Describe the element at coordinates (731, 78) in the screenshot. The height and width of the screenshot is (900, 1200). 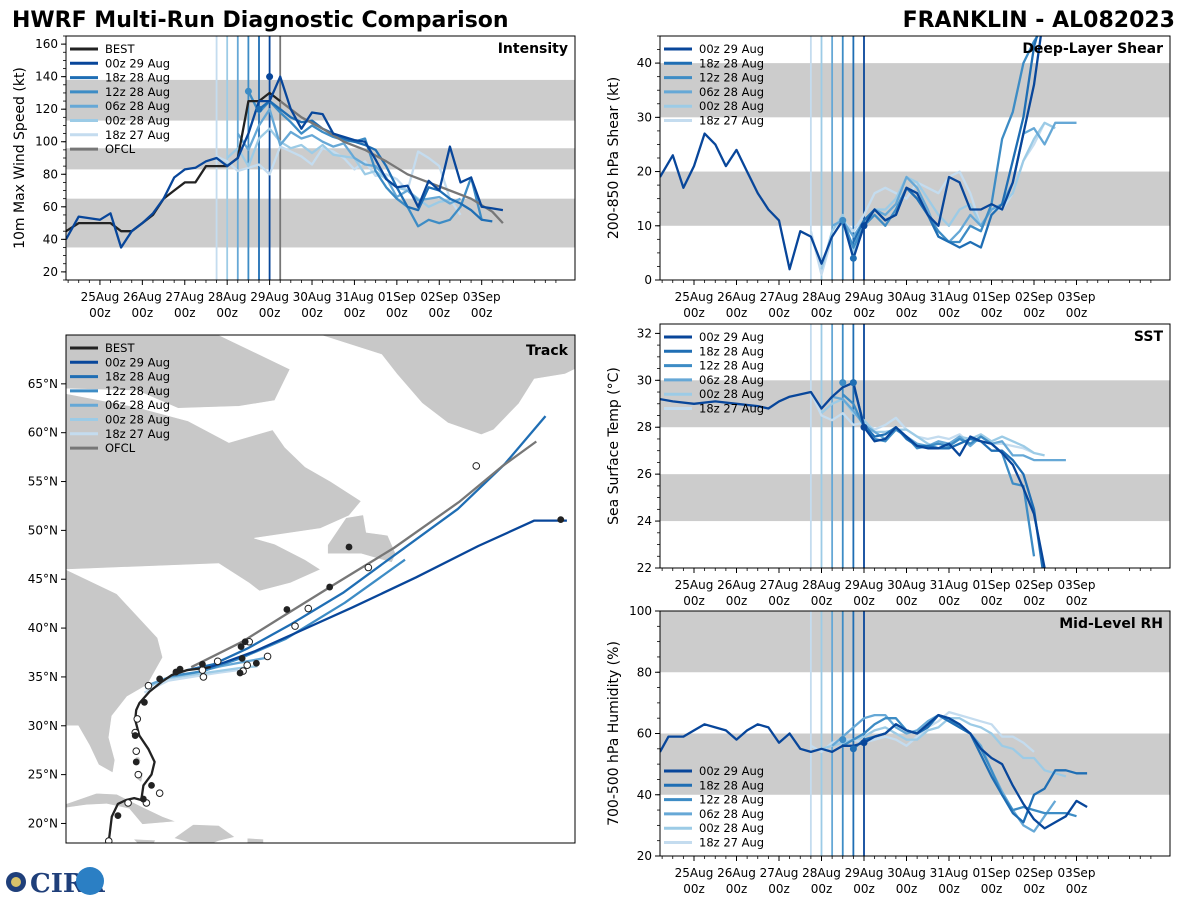
I see `shear-legend-label-12z-28-aug: 12z 28 Aug` at that location.